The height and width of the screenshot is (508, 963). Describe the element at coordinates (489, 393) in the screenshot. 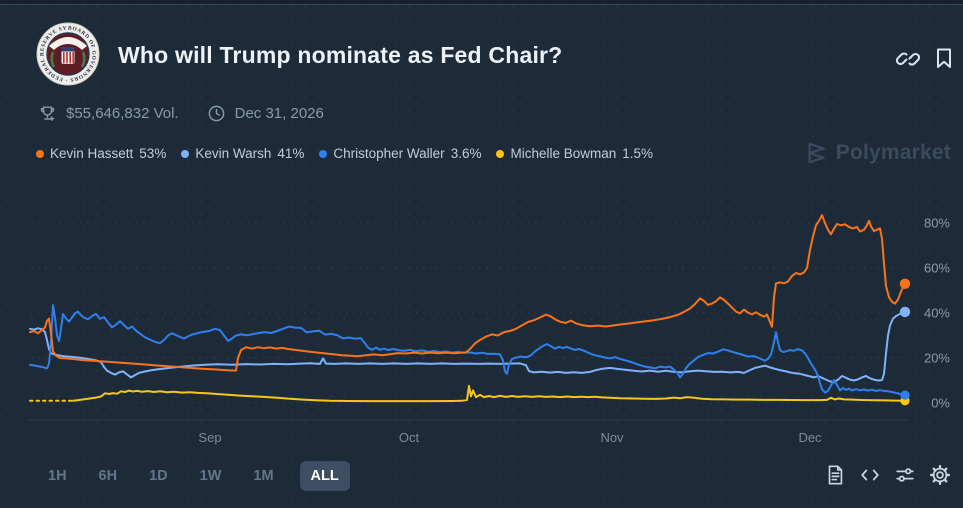

I see `series-michelle-bowman` at that location.